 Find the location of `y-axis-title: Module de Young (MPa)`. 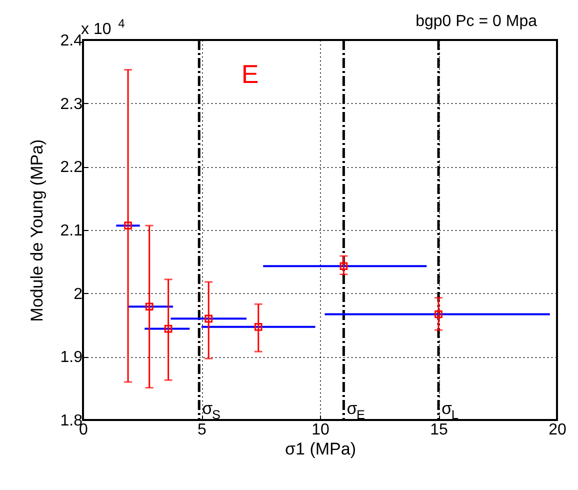

y-axis-title: Module de Young (MPa) is located at coordinates (36, 230).